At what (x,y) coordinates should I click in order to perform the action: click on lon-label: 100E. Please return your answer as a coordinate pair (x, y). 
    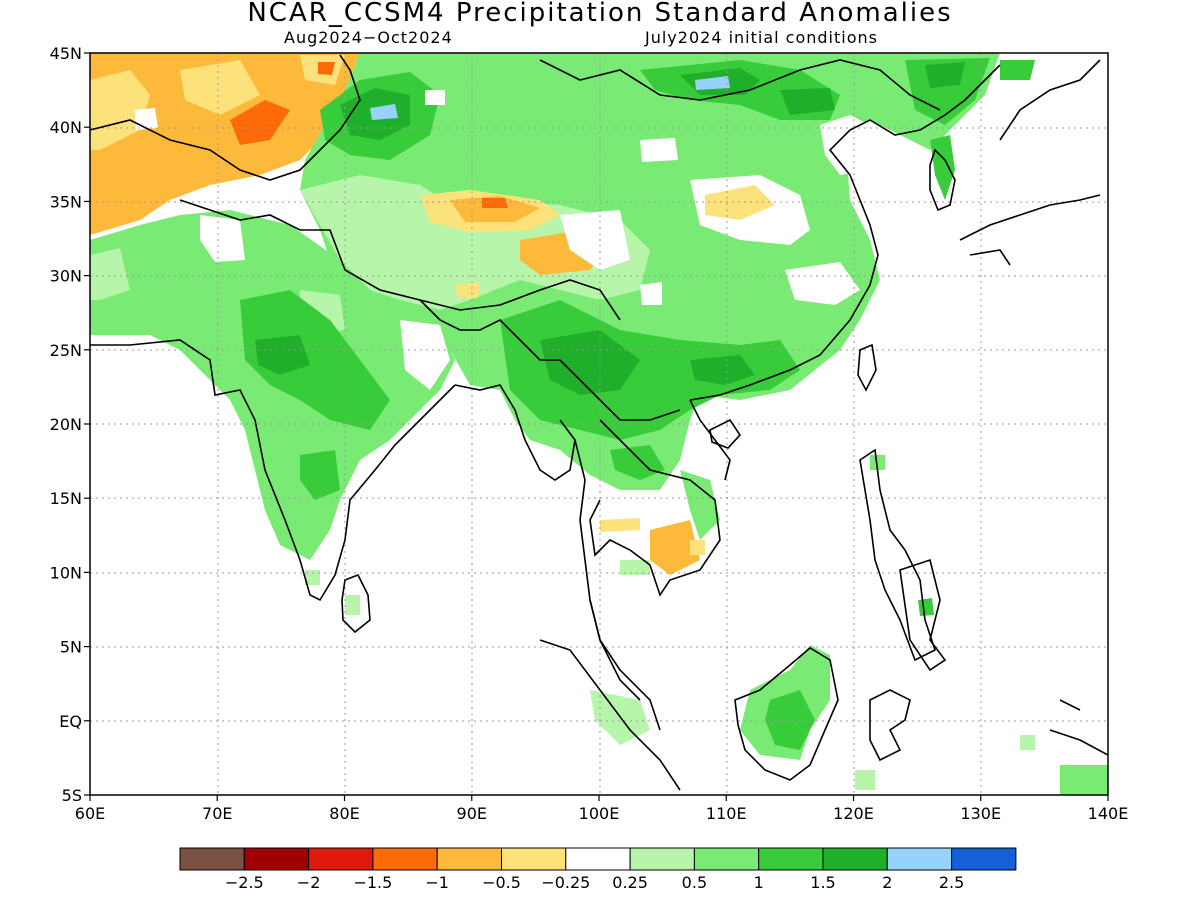
    Looking at the image, I should click on (599, 813).